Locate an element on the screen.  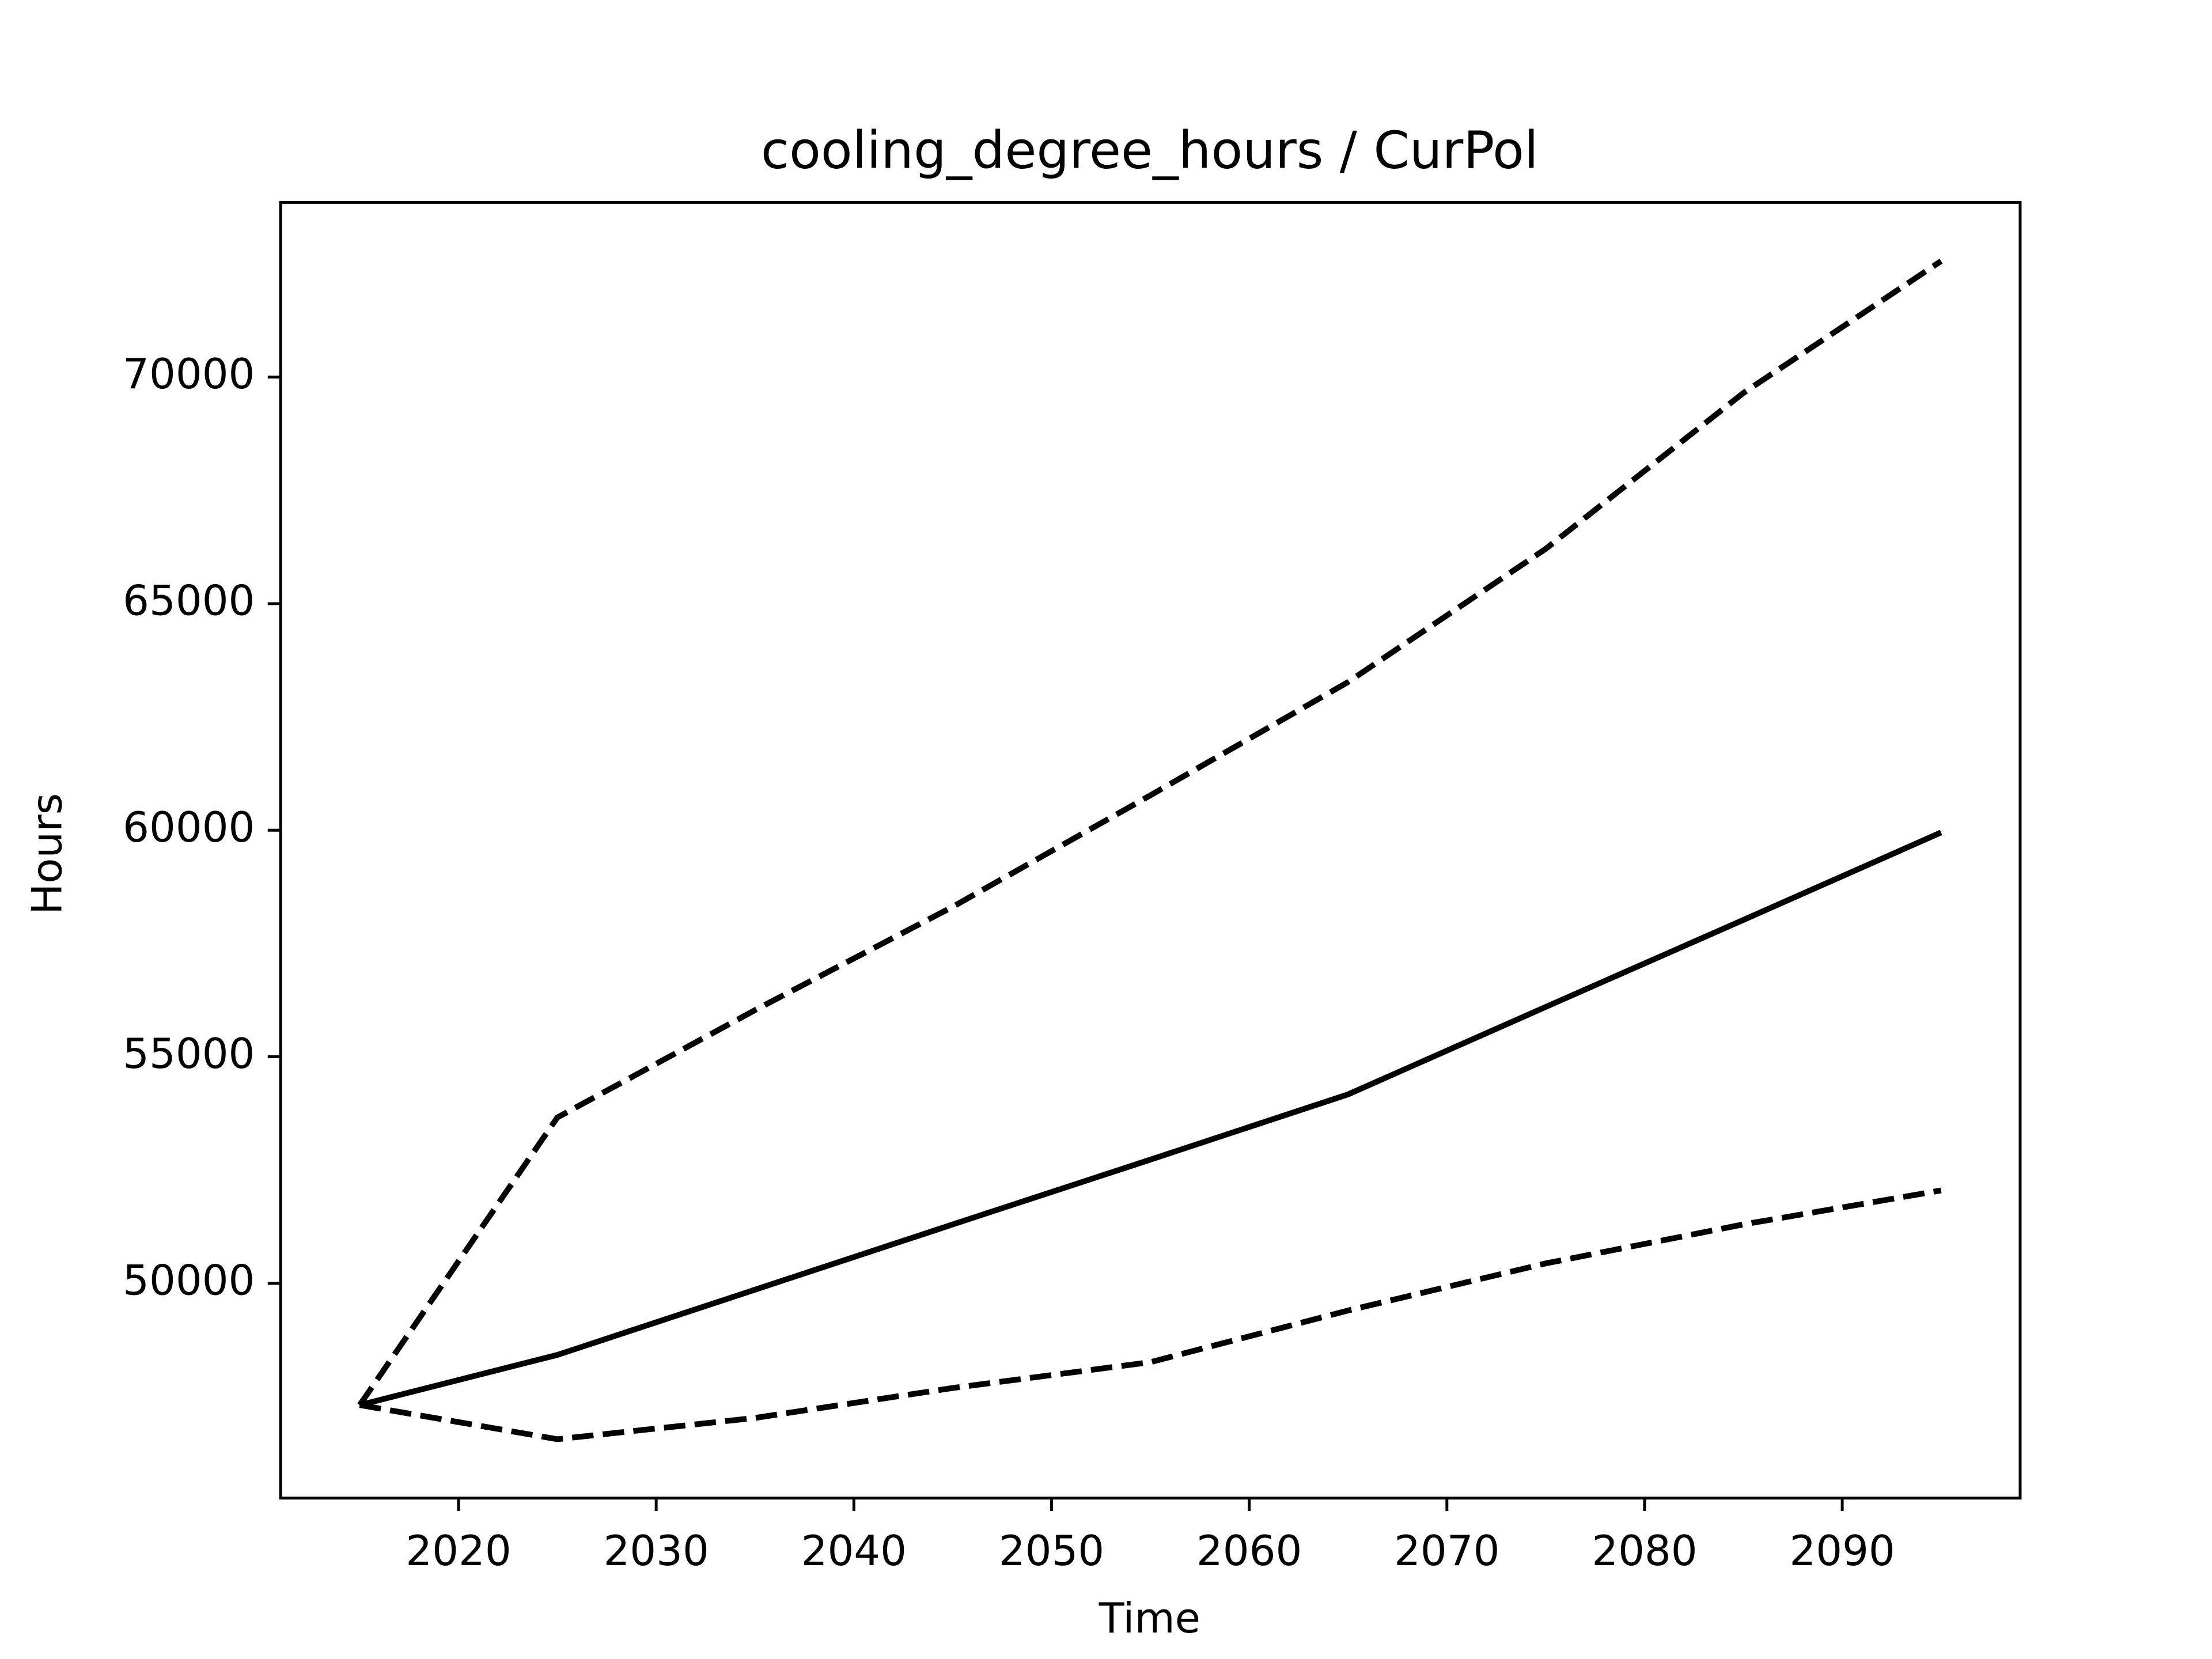
x-tick-label: 2050 is located at coordinates (1051, 1551).